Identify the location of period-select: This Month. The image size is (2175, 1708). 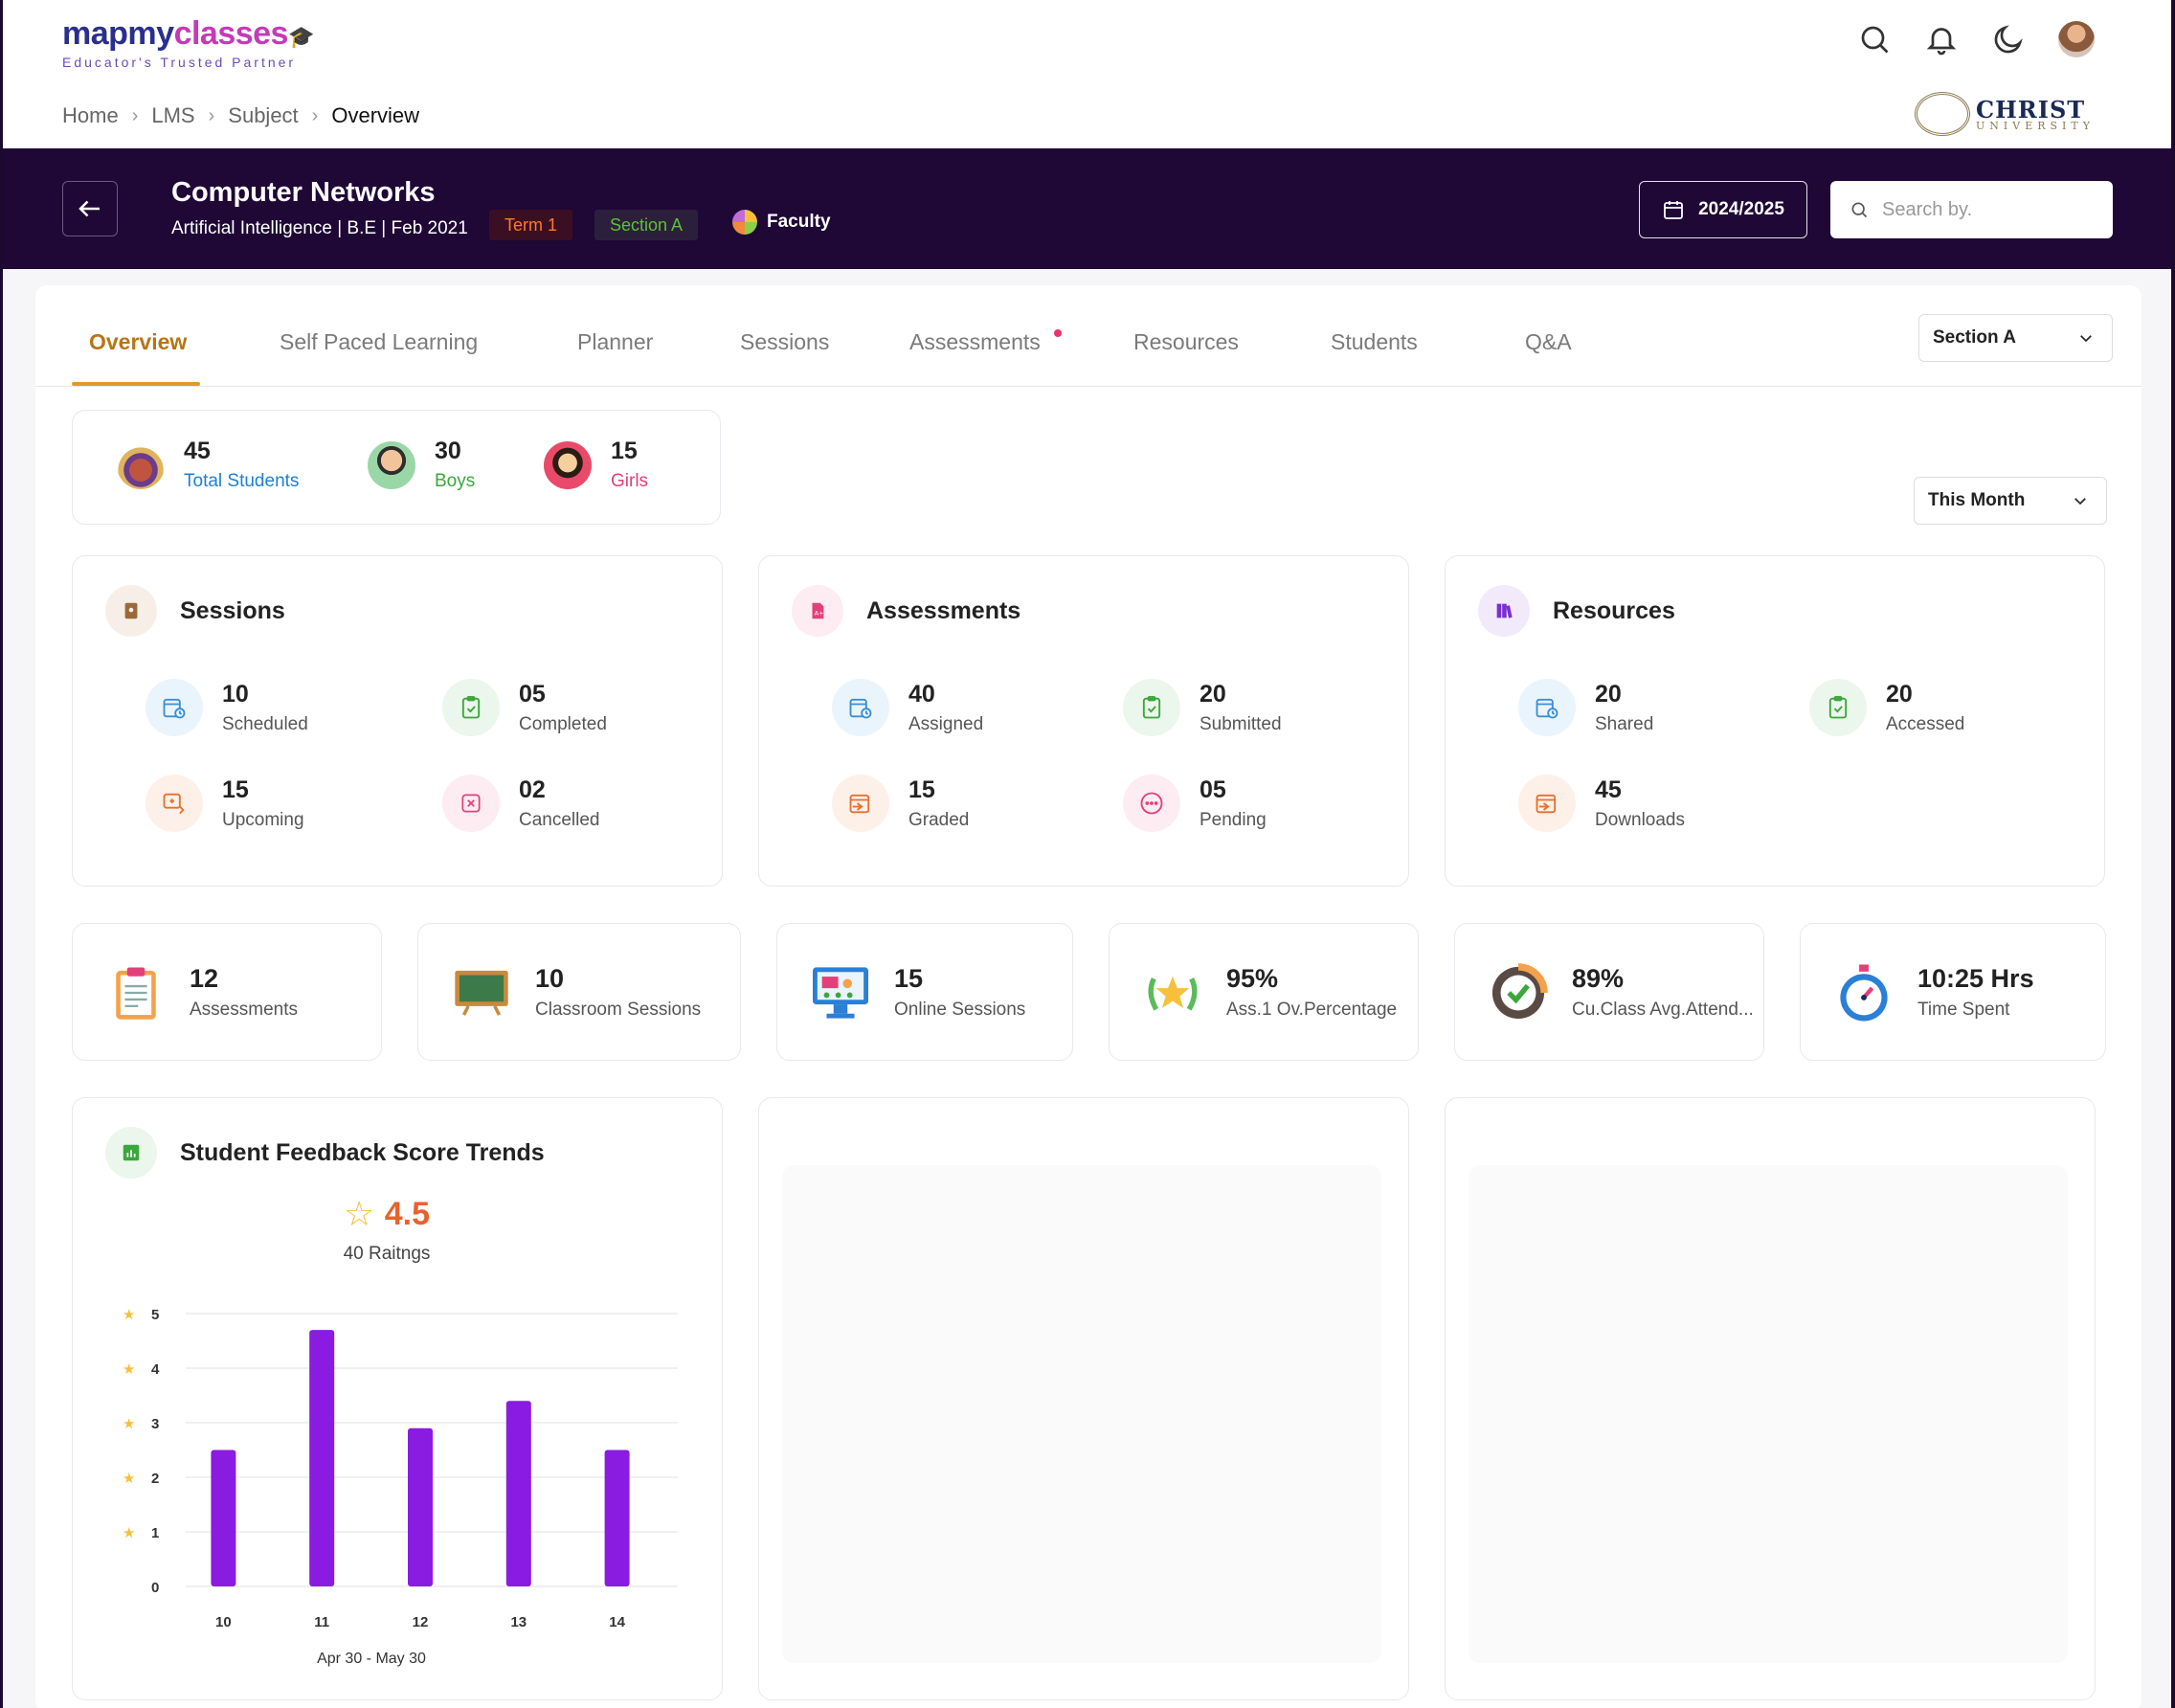
(2010, 501).